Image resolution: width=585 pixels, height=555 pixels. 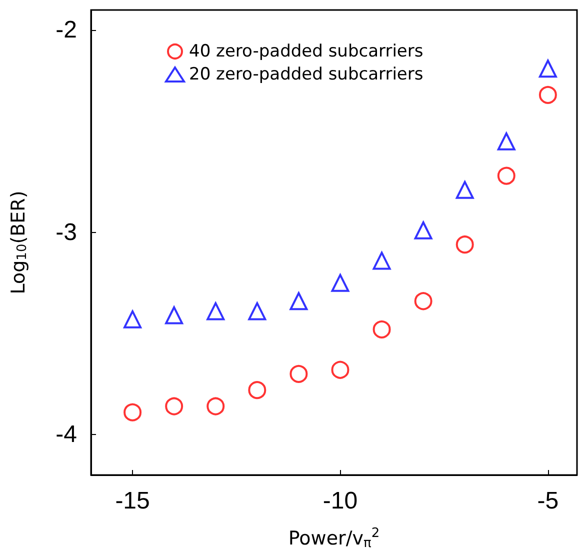 I want to click on y-tick-label: -2, so click(x=66, y=30).